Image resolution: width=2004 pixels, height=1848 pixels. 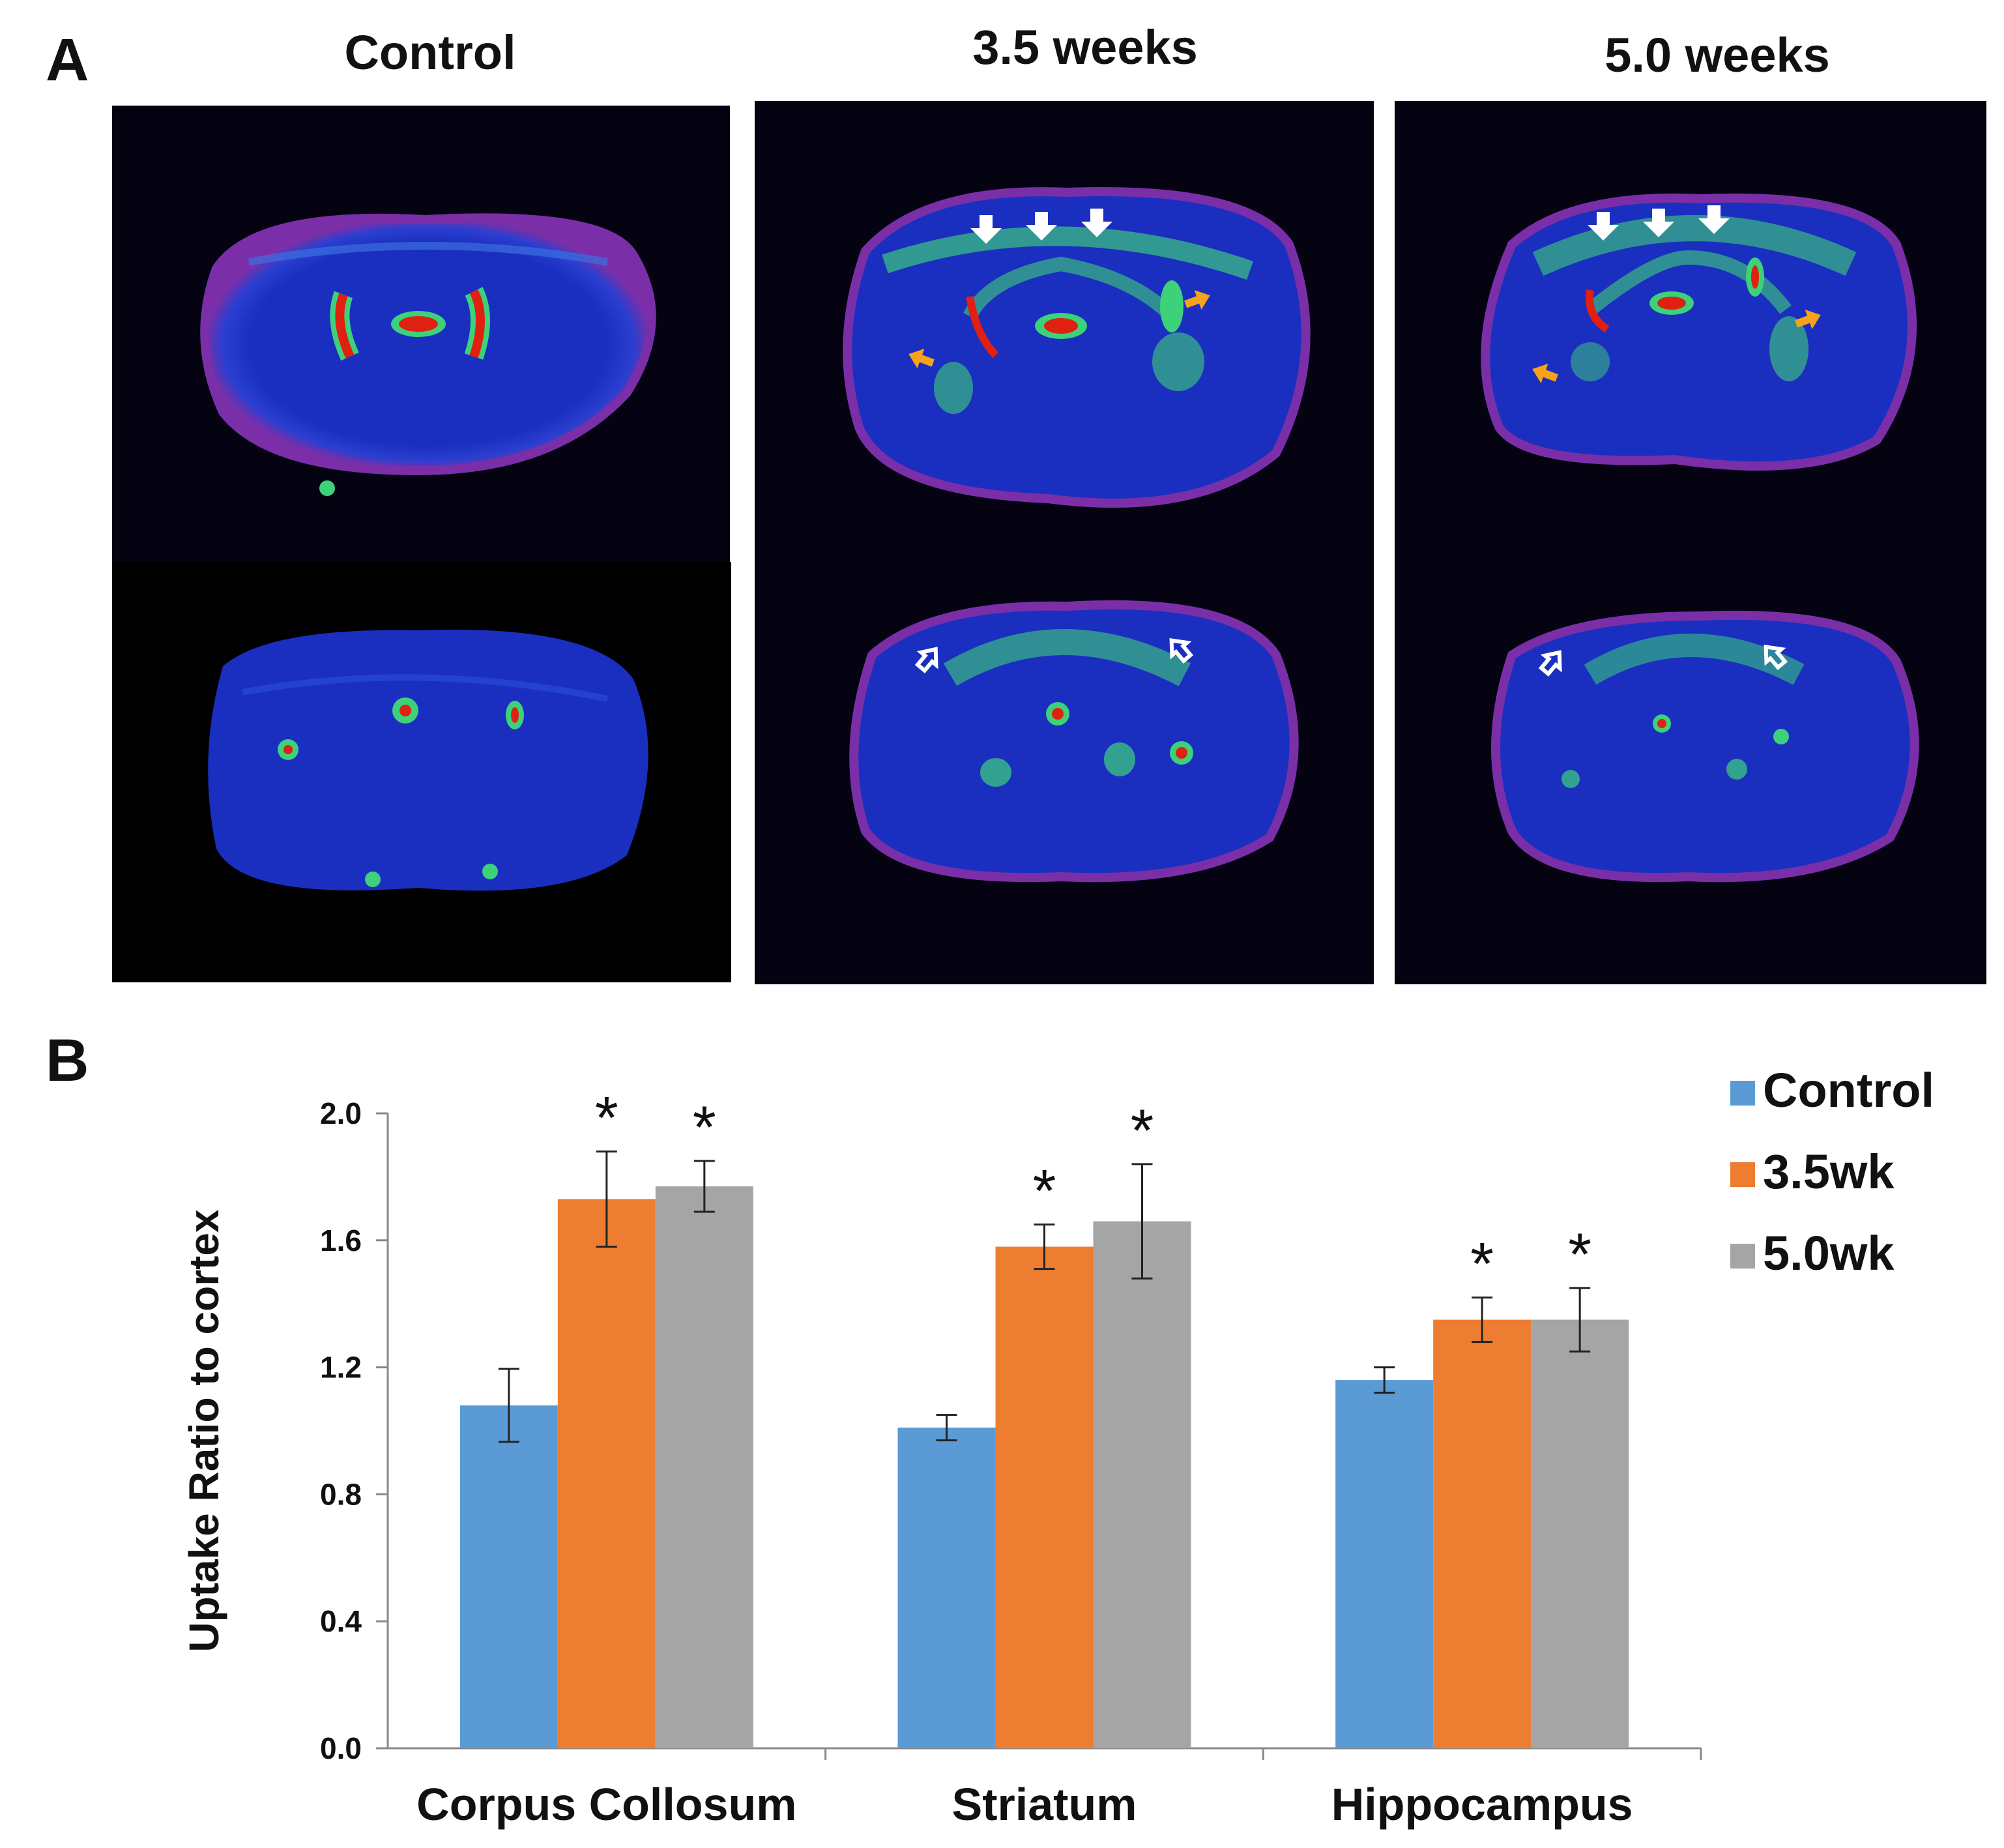 What do you see at coordinates (341, 1621) in the screenshot?
I see `y-tick-label: 0.4` at bounding box center [341, 1621].